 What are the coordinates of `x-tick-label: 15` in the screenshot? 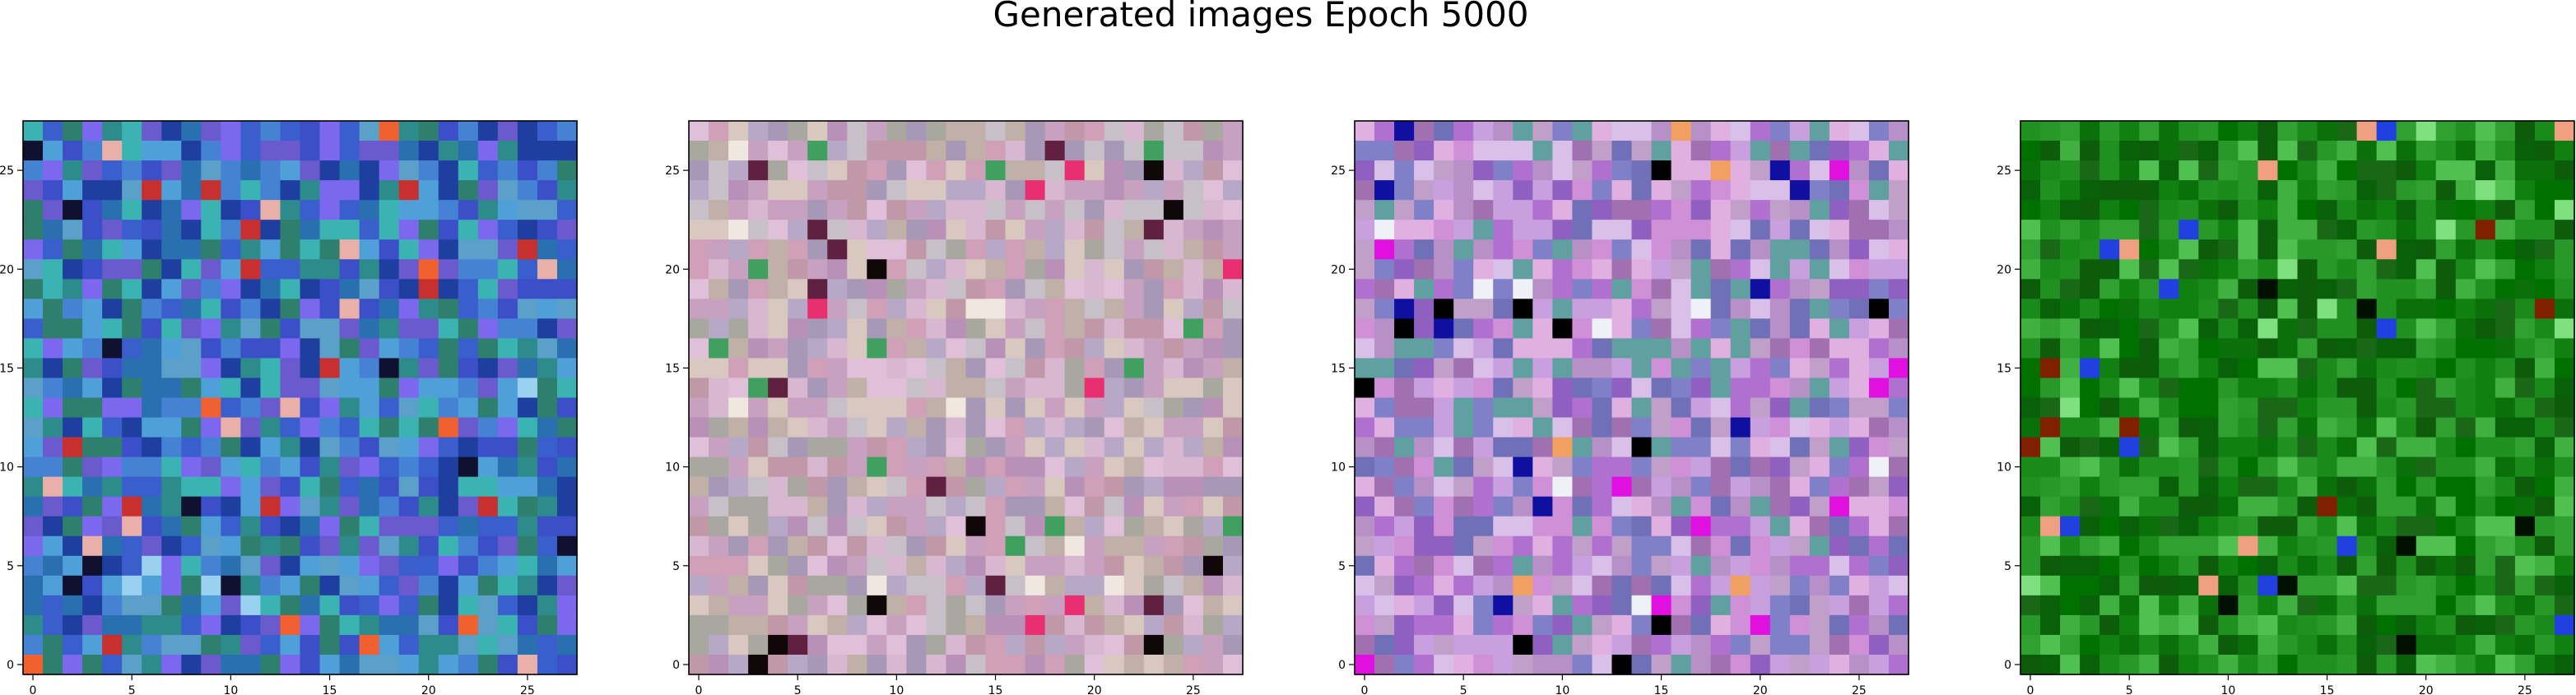 It's located at (330, 689).